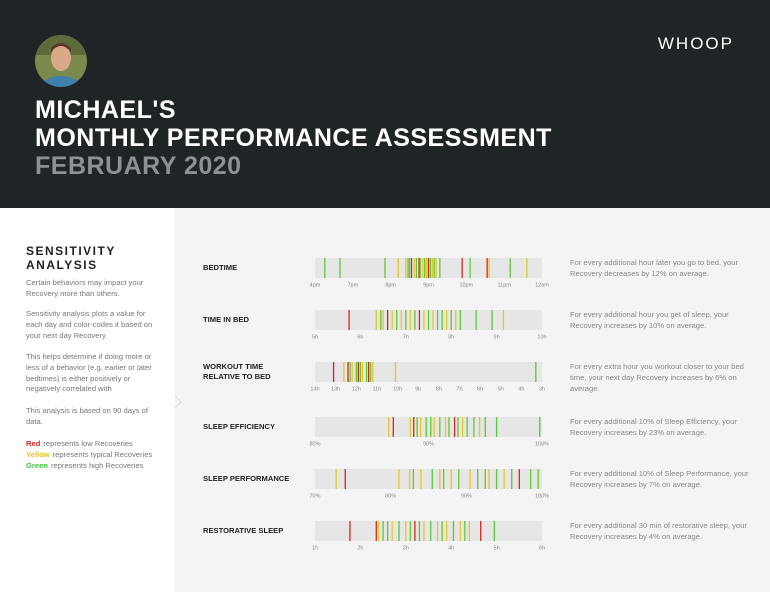 Image resolution: width=770 pixels, height=592 pixels. Describe the element at coordinates (33, 443) in the screenshot. I see `legend-word: Red` at that location.